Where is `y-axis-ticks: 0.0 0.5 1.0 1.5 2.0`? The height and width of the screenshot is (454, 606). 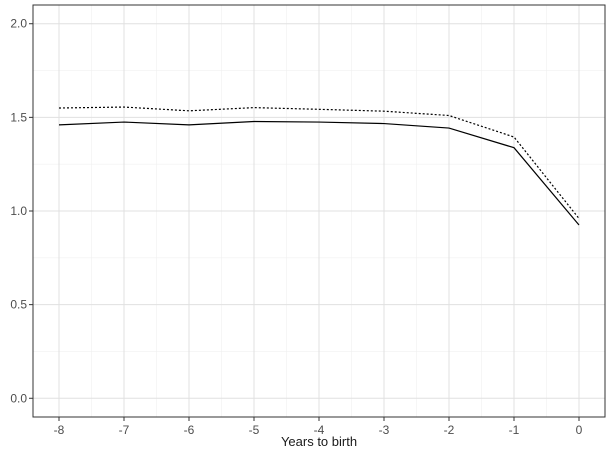
y-axis-ticks: 0.0 0.5 1.0 1.5 2.0 is located at coordinates (21, 211).